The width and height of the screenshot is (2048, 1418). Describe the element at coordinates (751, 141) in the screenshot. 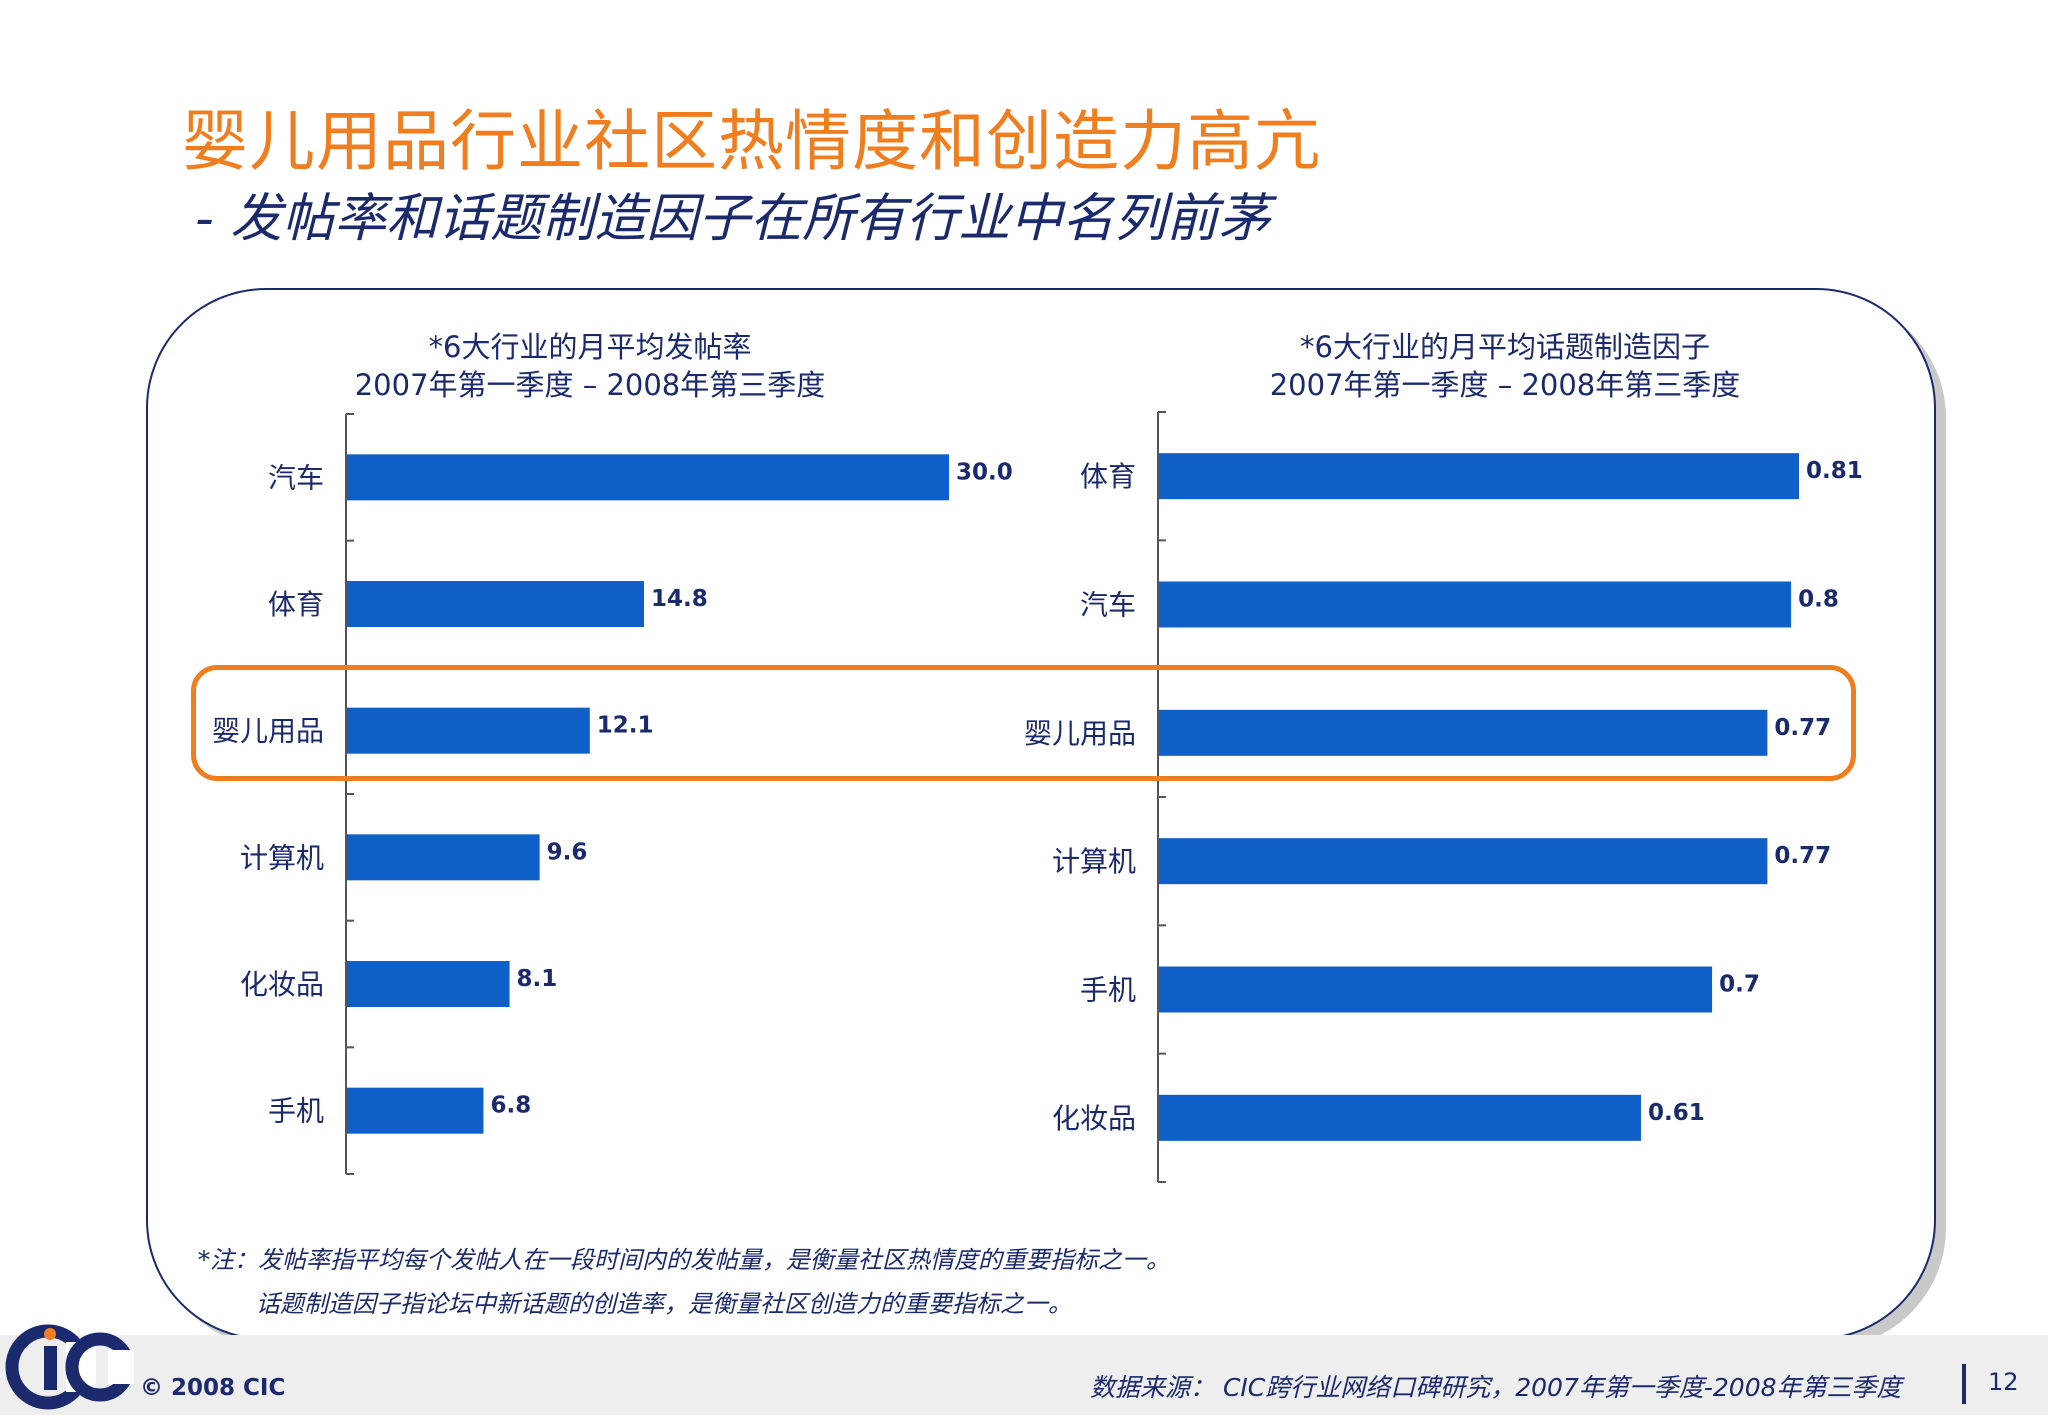

I see `slide-title: 婴儿用品行业社区热情度和创造力高亢` at that location.